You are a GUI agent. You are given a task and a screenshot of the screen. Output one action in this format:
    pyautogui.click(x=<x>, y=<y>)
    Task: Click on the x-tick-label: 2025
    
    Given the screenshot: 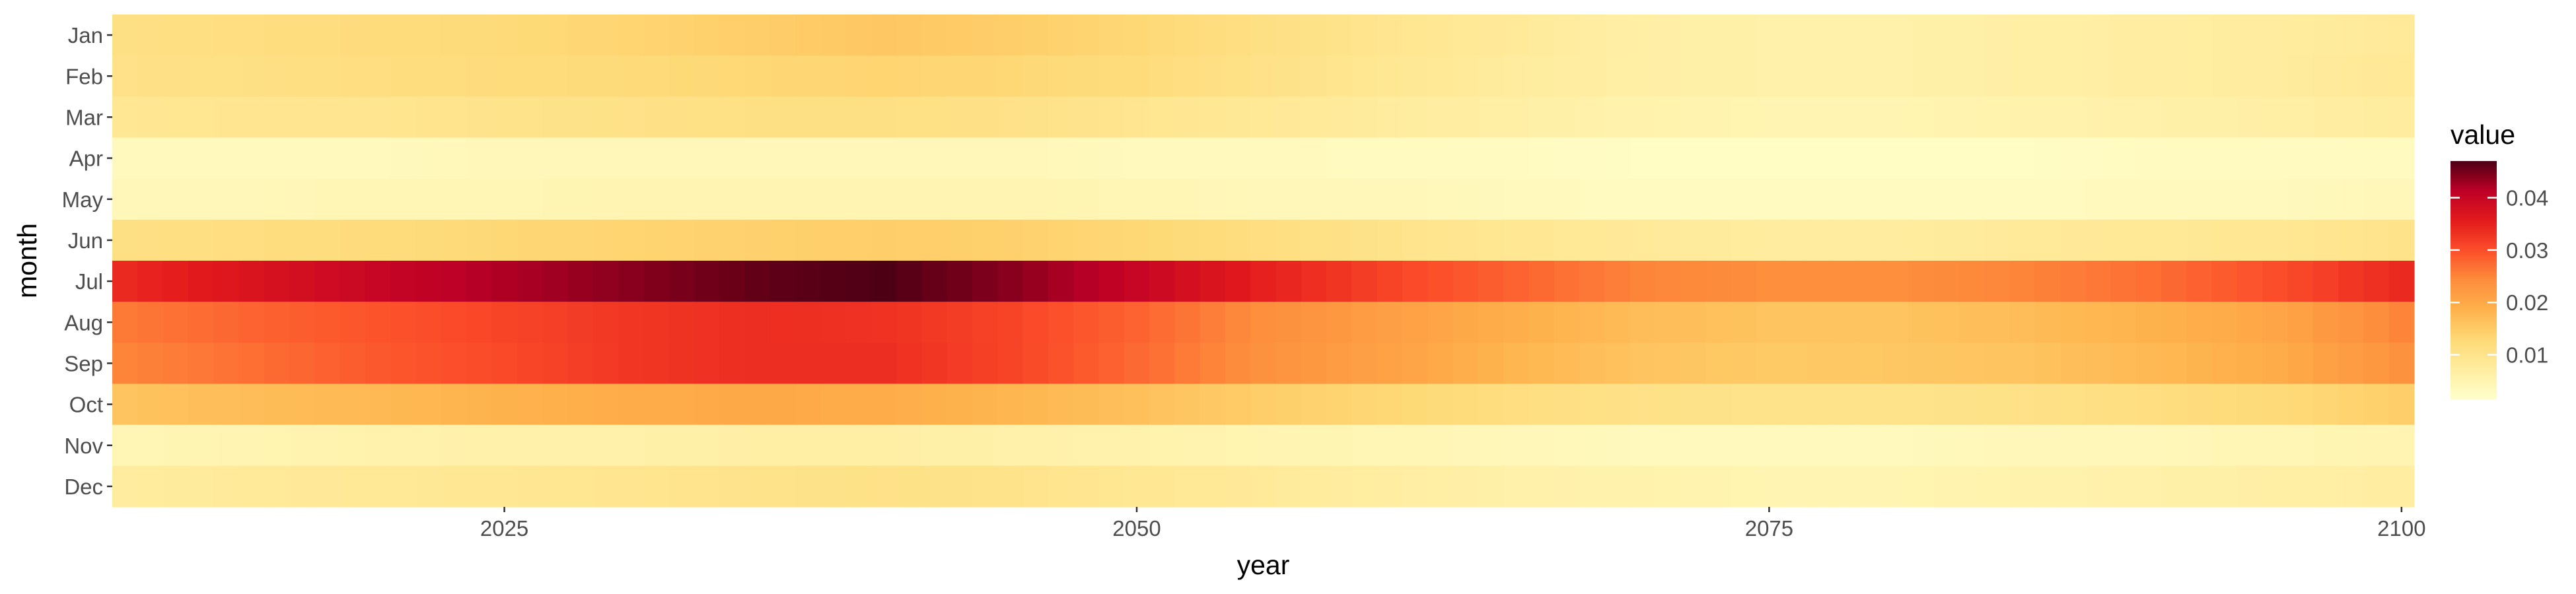 What is the action you would take?
    pyautogui.click(x=504, y=528)
    